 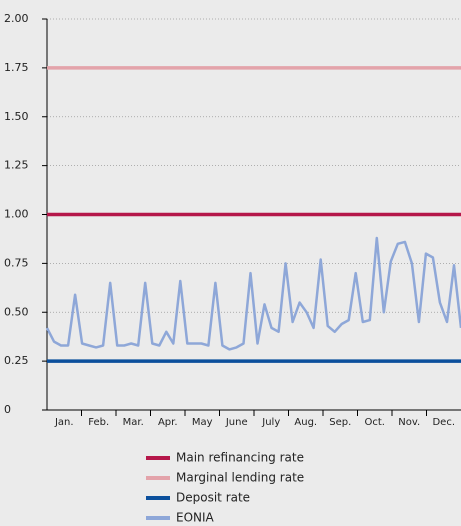 What do you see at coordinates (168, 422) in the screenshot?
I see `x-tick-label: Apr.` at bounding box center [168, 422].